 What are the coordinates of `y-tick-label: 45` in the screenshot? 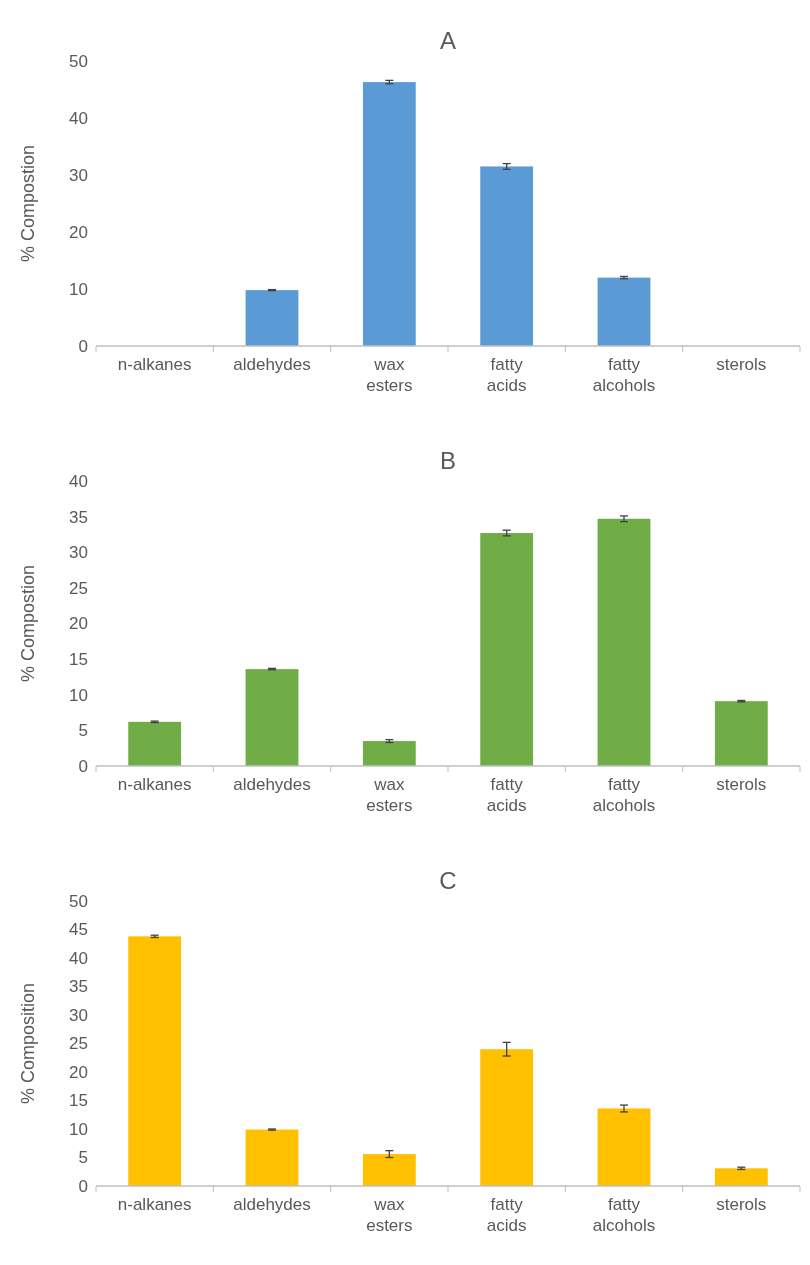 It's located at (78, 930).